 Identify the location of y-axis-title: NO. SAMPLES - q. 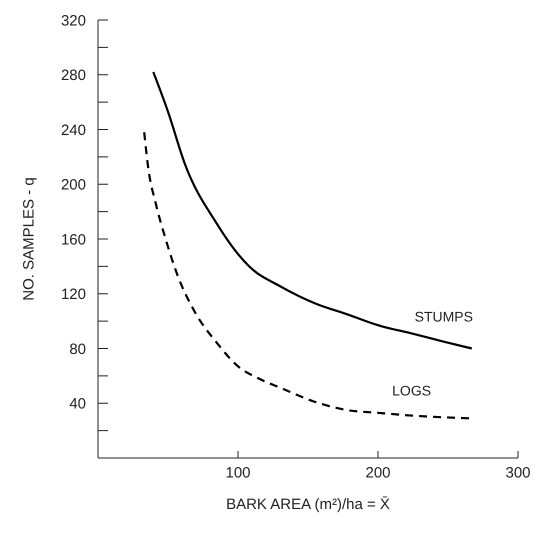
(29, 239).